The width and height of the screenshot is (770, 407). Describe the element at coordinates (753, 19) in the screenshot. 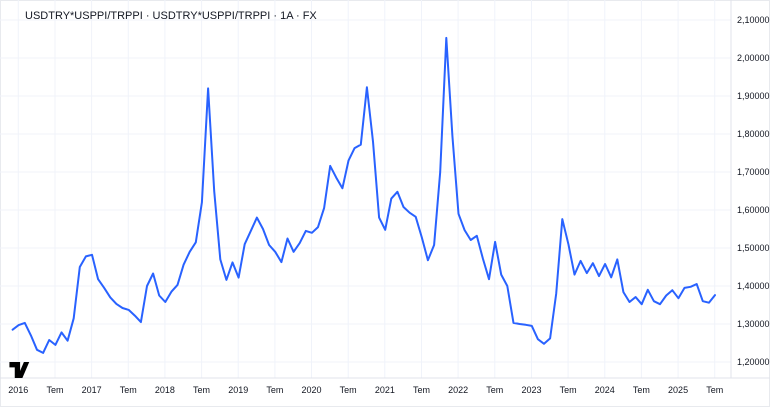

I see `price-tick-label: 2,10000` at that location.